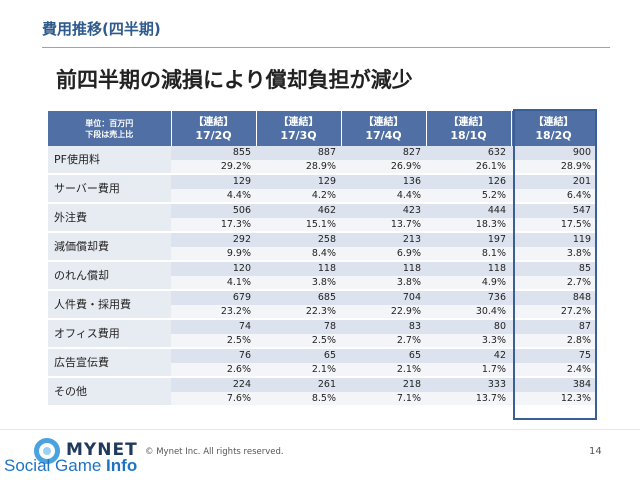  What do you see at coordinates (383, 326) in the screenshot?
I see `value-cell: 83` at bounding box center [383, 326].